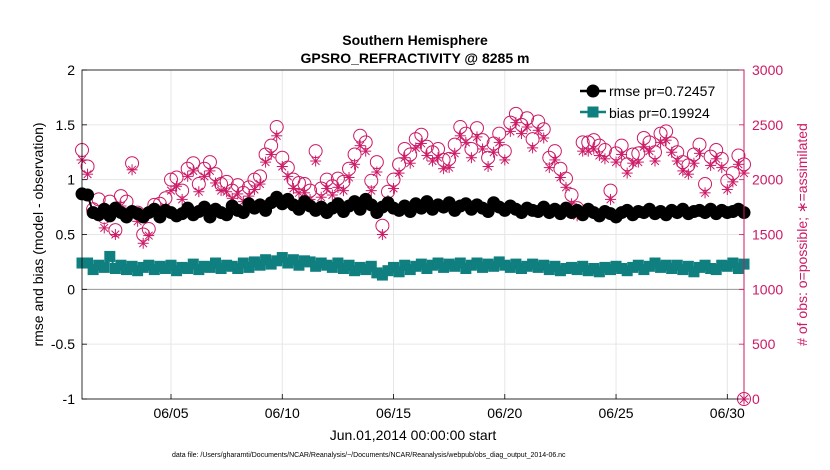  Describe the element at coordinates (71, 70) in the screenshot. I see `y-tick-label: 2` at that location.